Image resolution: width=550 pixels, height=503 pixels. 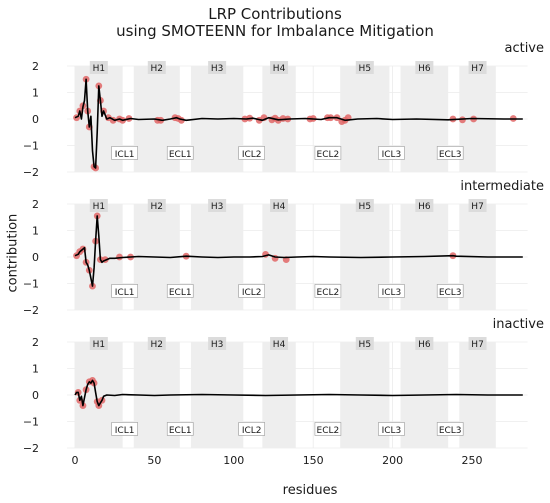 I want to click on x-tick-label: 100, so click(x=233, y=460).